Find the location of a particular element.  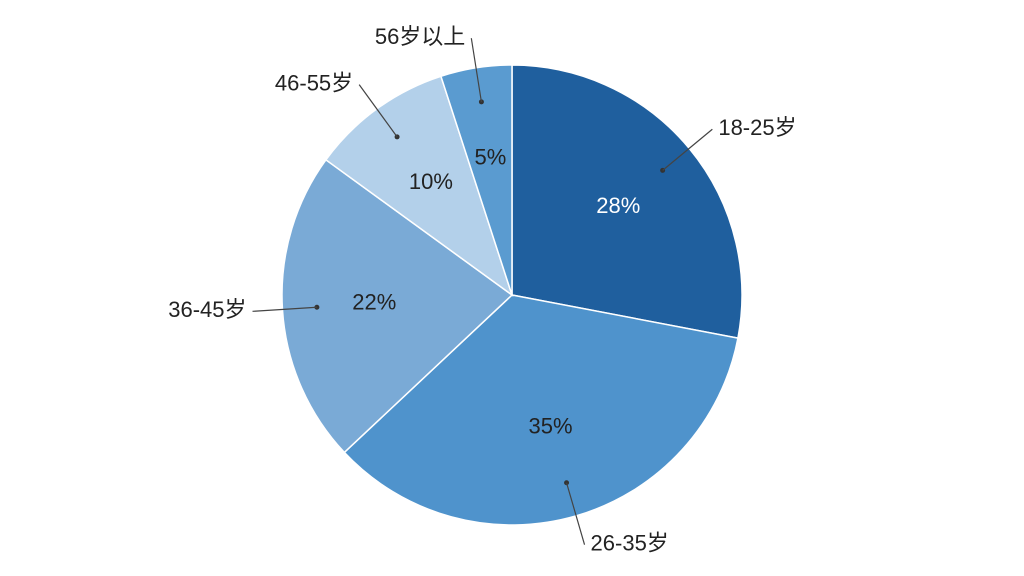

value-label: 5% is located at coordinates (491, 157).